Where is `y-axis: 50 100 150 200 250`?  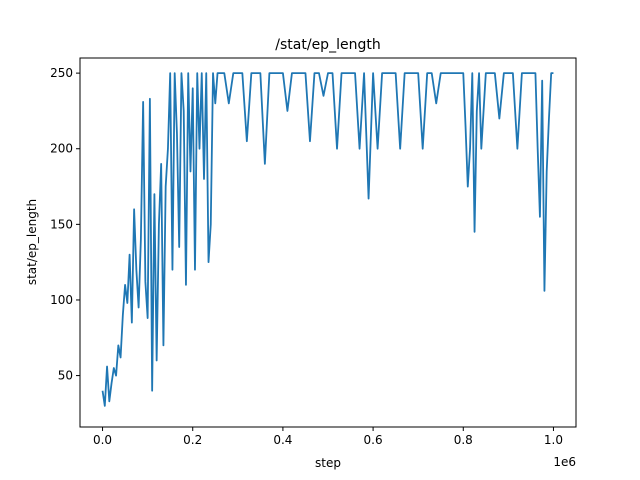 y-axis: 50 100 150 200 250 is located at coordinates (65, 224).